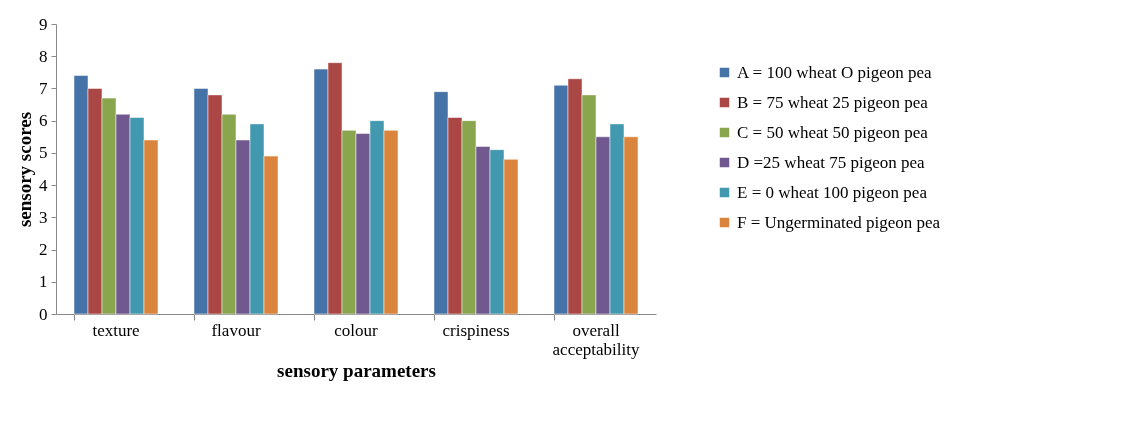  I want to click on y-tick-label: 8, so click(43, 56).